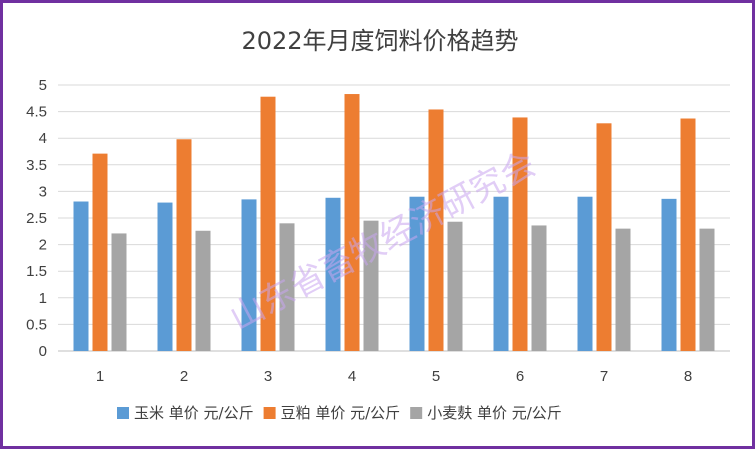  What do you see at coordinates (194, 413) in the screenshot?
I see `legend-label: 玉米 单价 元/公斤` at bounding box center [194, 413].